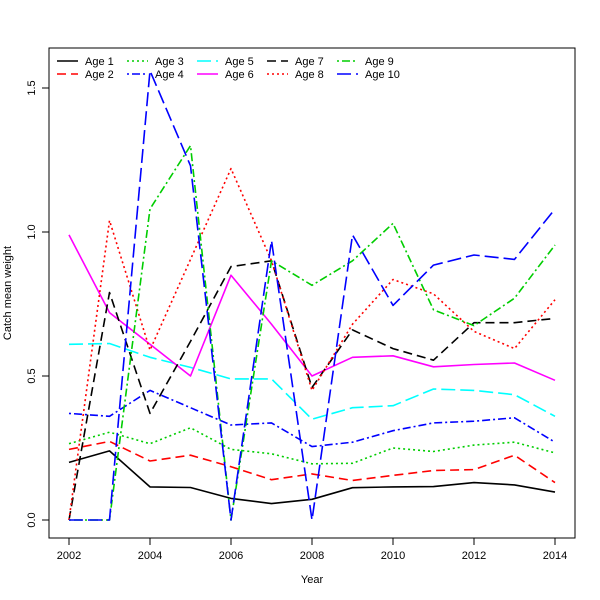 The image size is (600, 600). I want to click on x-tick-label: 2002, so click(69, 556).